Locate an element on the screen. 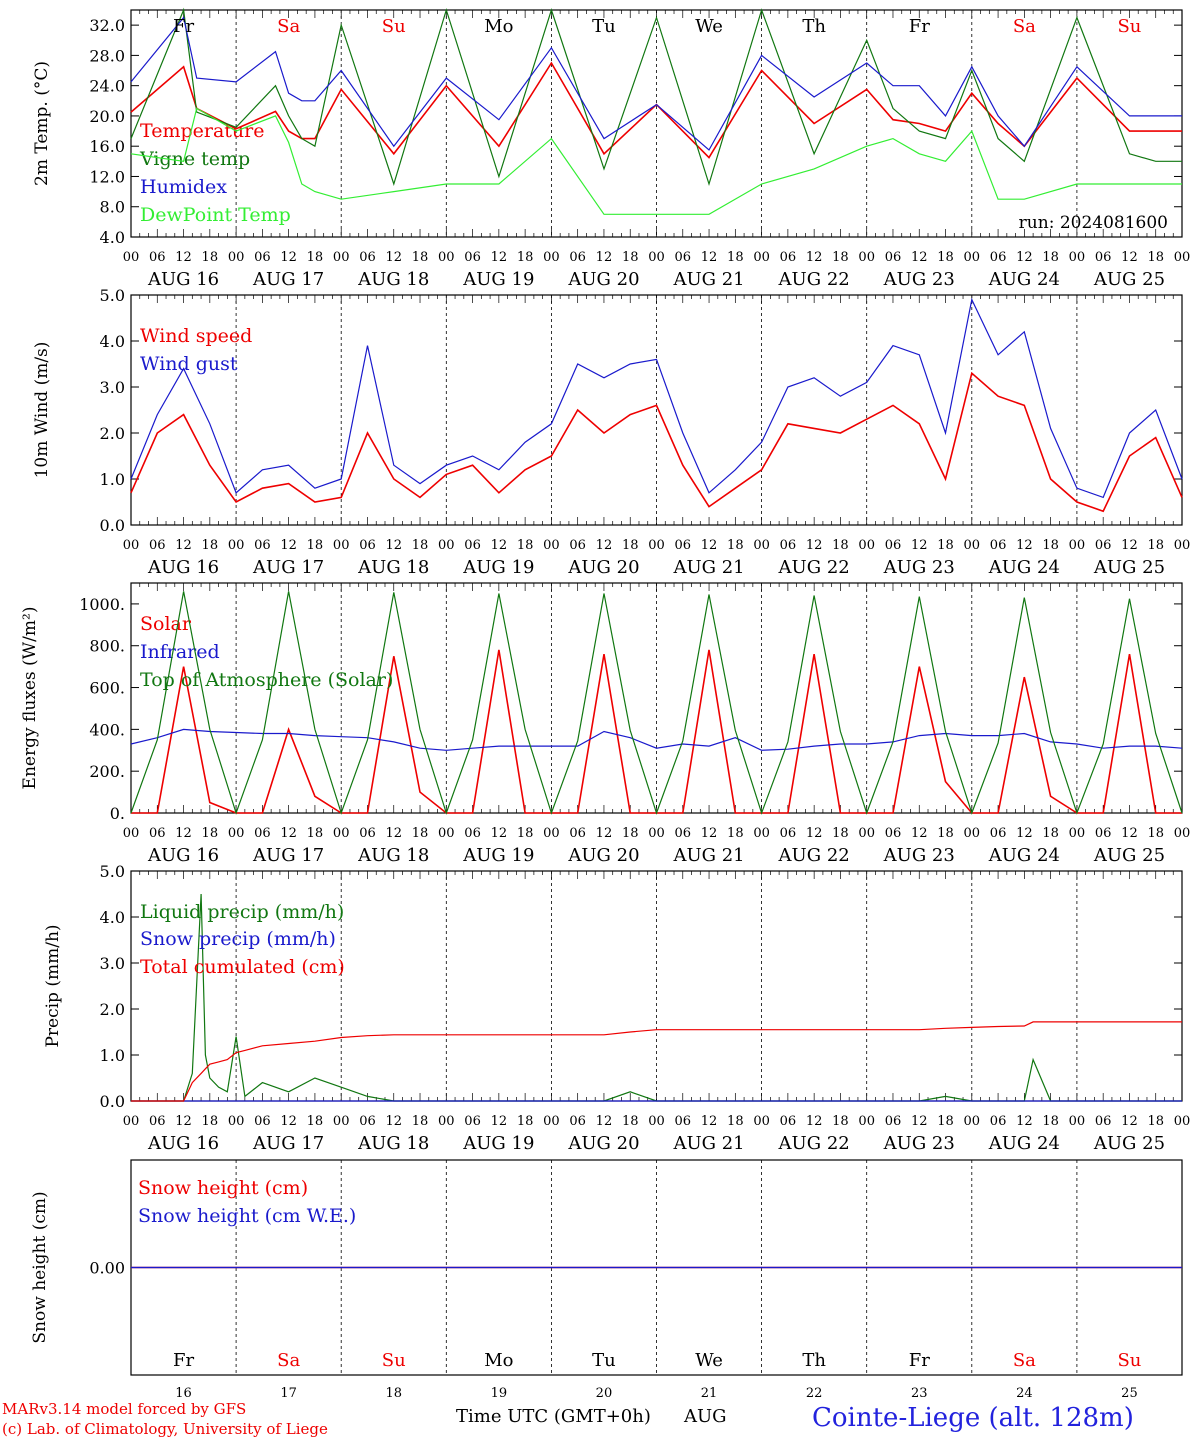 Image resolution: width=1194 pixels, height=1440 pixels. model-credit: MARv3.14 model forced by GFS is located at coordinates (124, 1409).